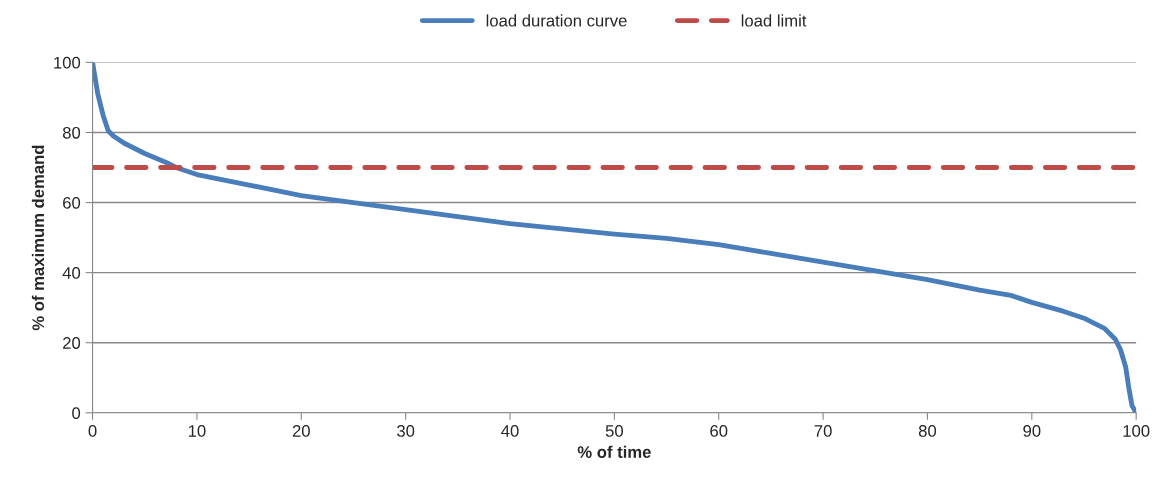  What do you see at coordinates (72, 343) in the screenshot?
I see `y-tick-label: 20` at bounding box center [72, 343].